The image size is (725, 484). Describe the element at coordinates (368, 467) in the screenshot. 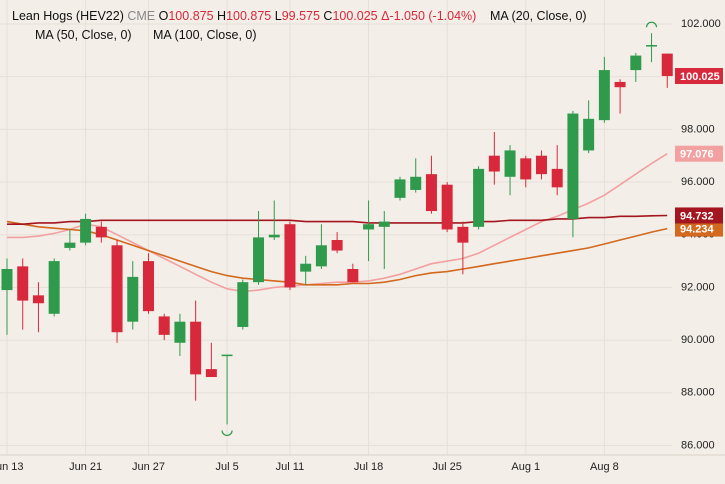

I see `x-tick-label: Jul 18` at that location.